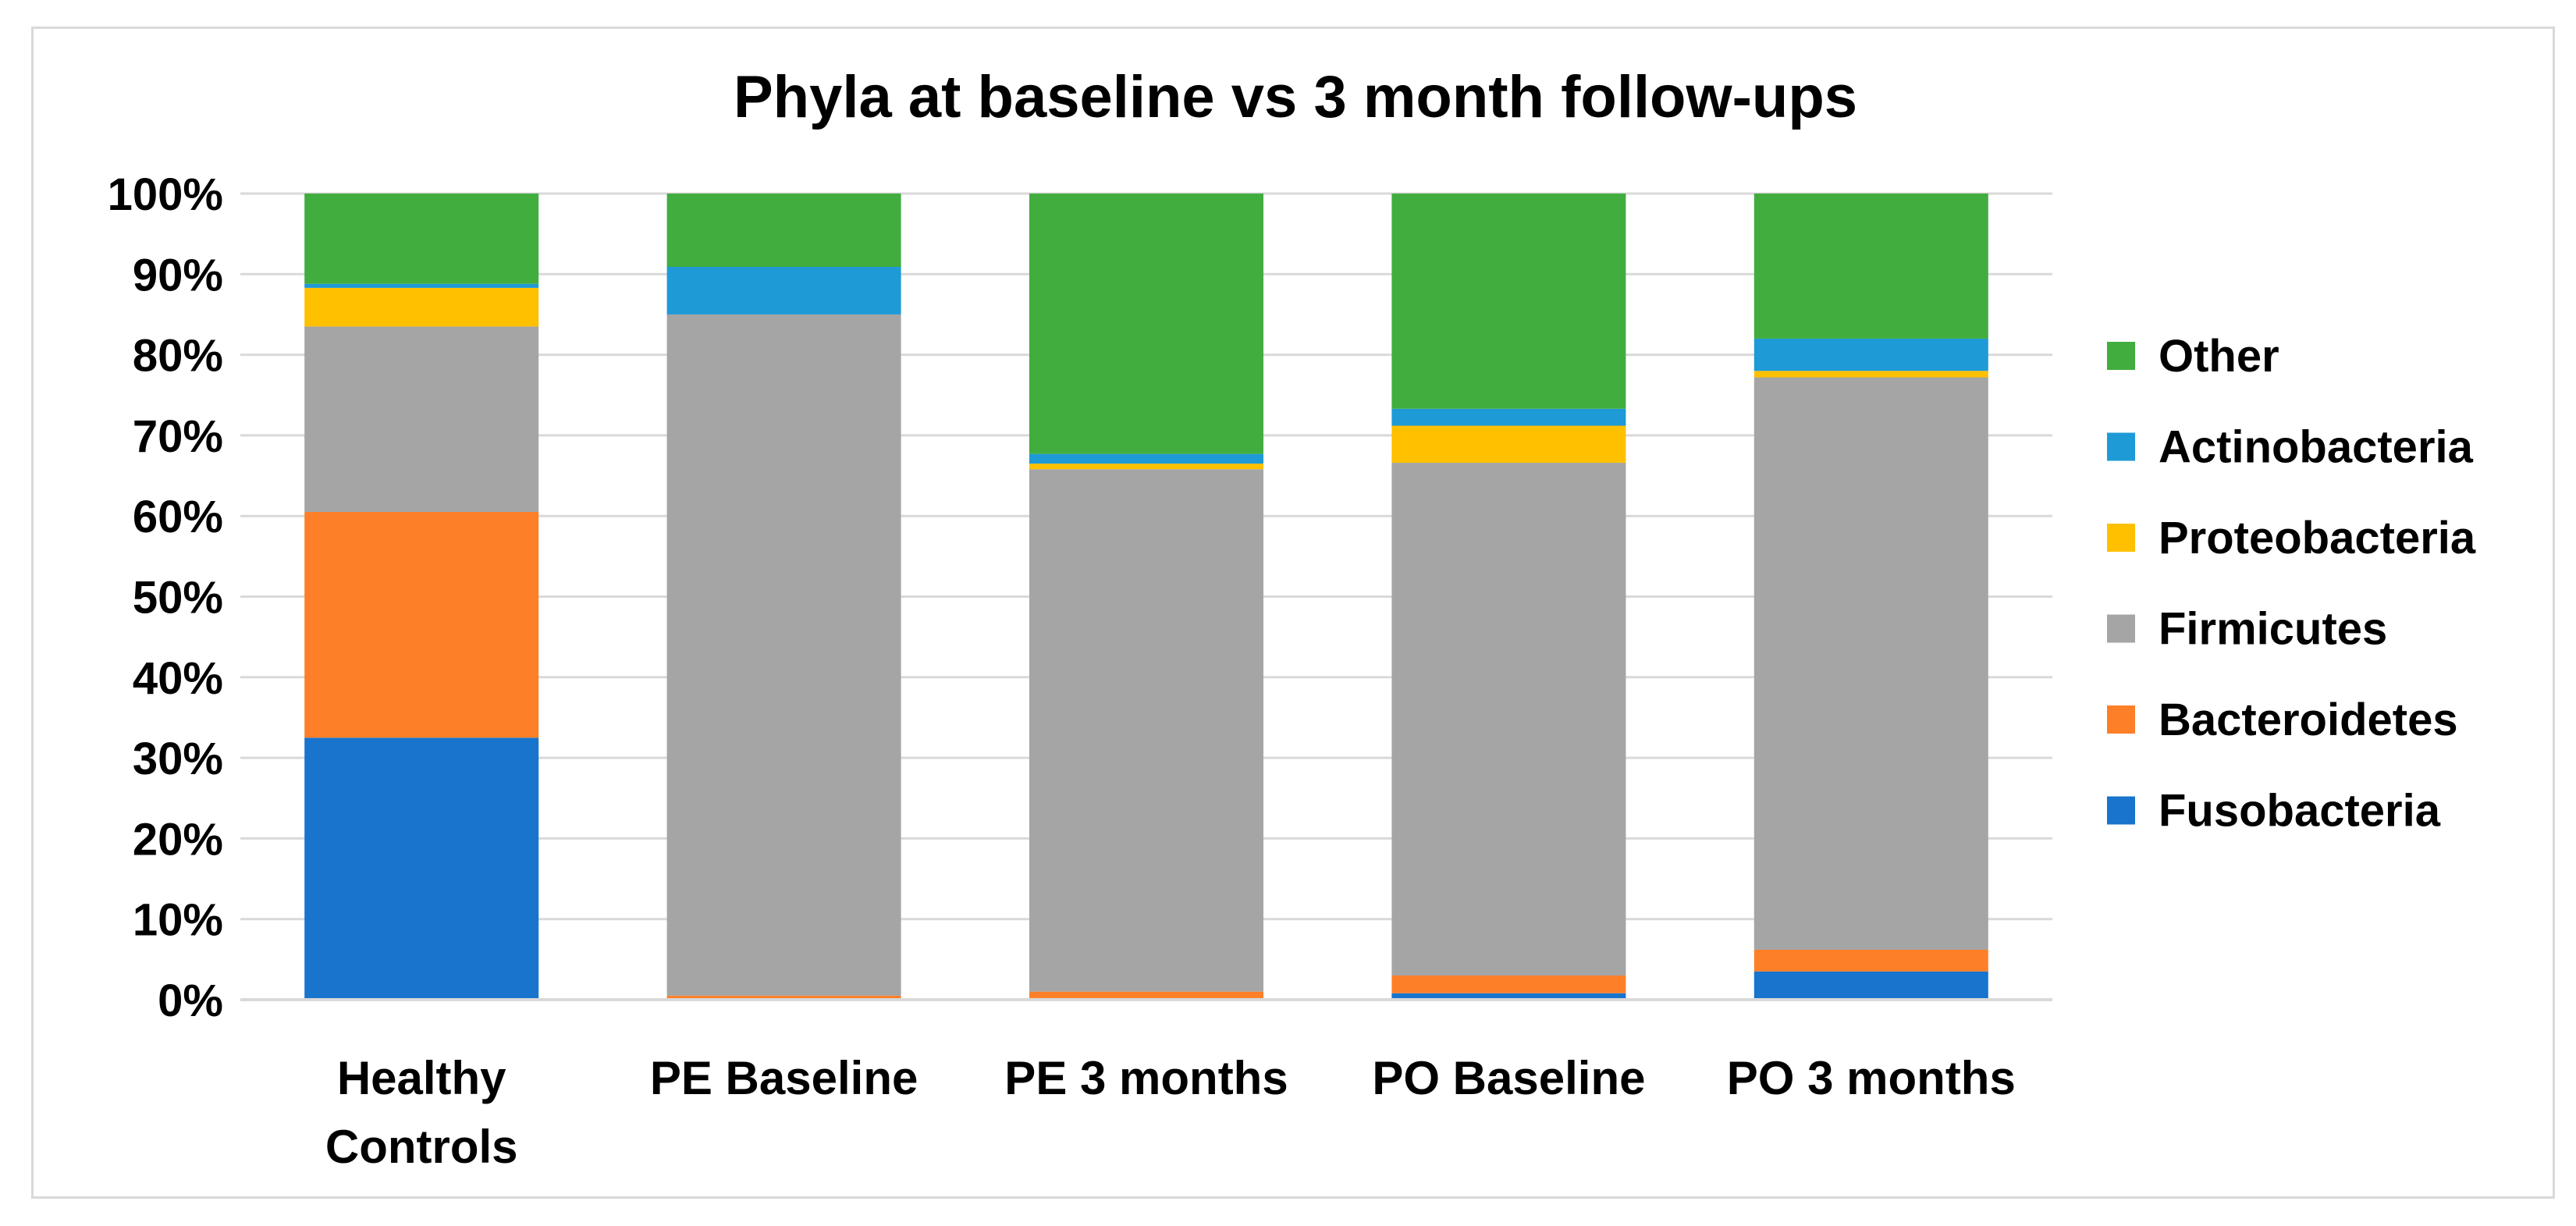  I want to click on legend-label: Firmicutes, so click(2273, 629).